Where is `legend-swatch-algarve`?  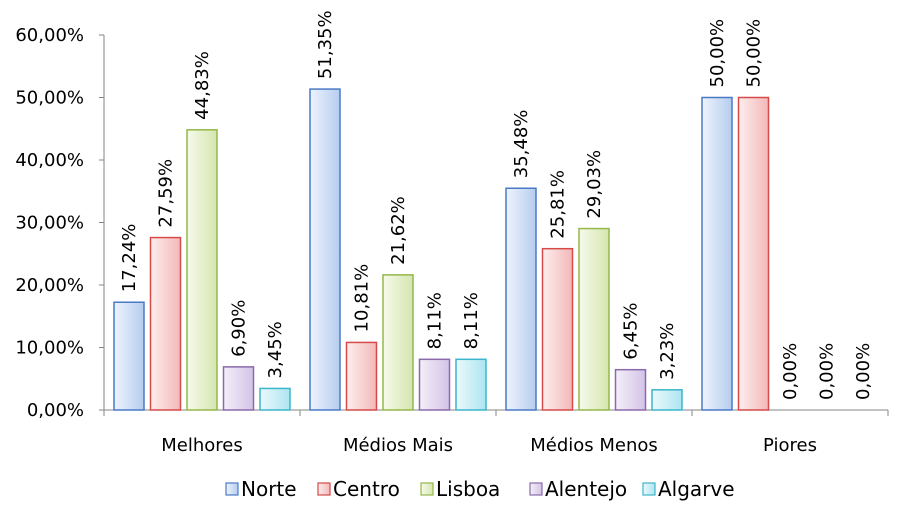 legend-swatch-algarve is located at coordinates (649, 489).